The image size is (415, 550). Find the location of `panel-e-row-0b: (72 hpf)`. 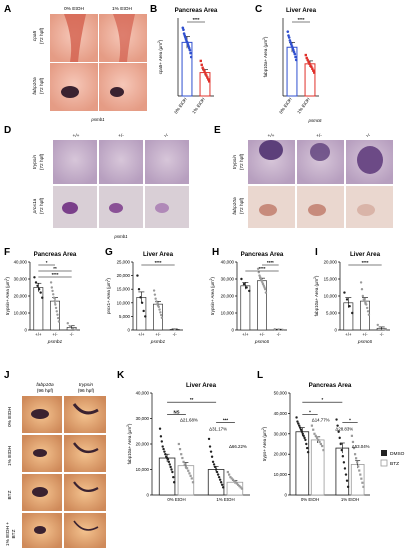

panel-e-row-0b: (72 hpf) is located at coordinates (242, 161).